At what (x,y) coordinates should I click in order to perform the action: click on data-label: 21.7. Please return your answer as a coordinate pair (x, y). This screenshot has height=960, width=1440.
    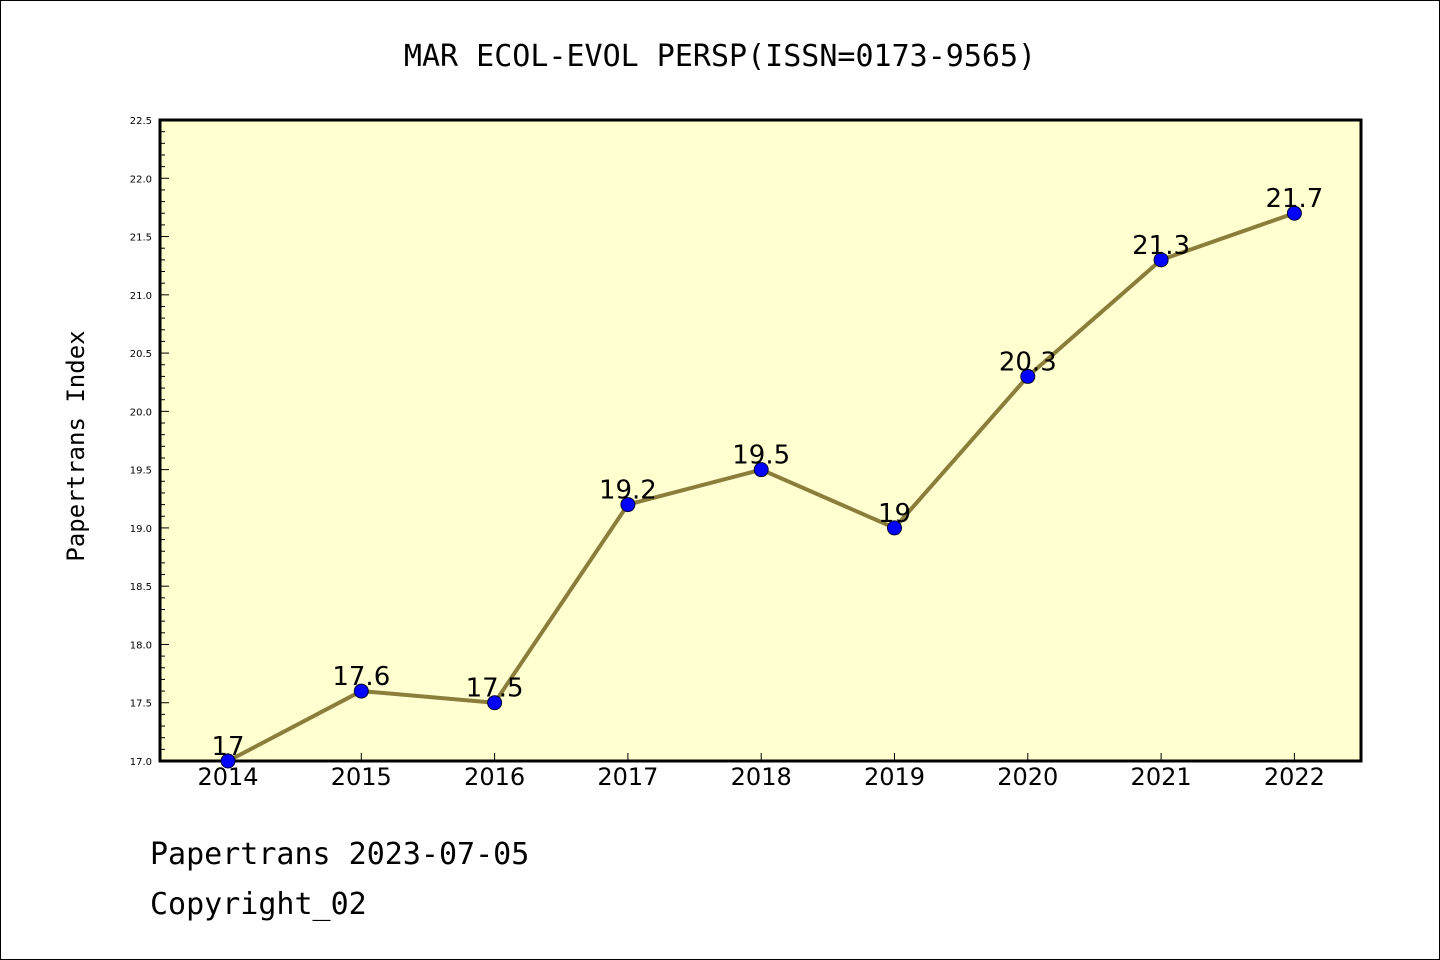
    Looking at the image, I should click on (1294, 199).